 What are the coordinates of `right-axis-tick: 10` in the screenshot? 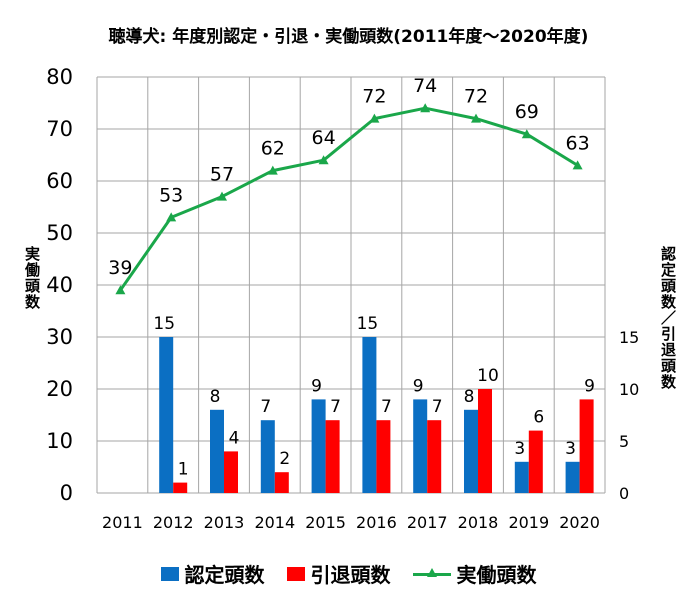 It's located at (629, 389).